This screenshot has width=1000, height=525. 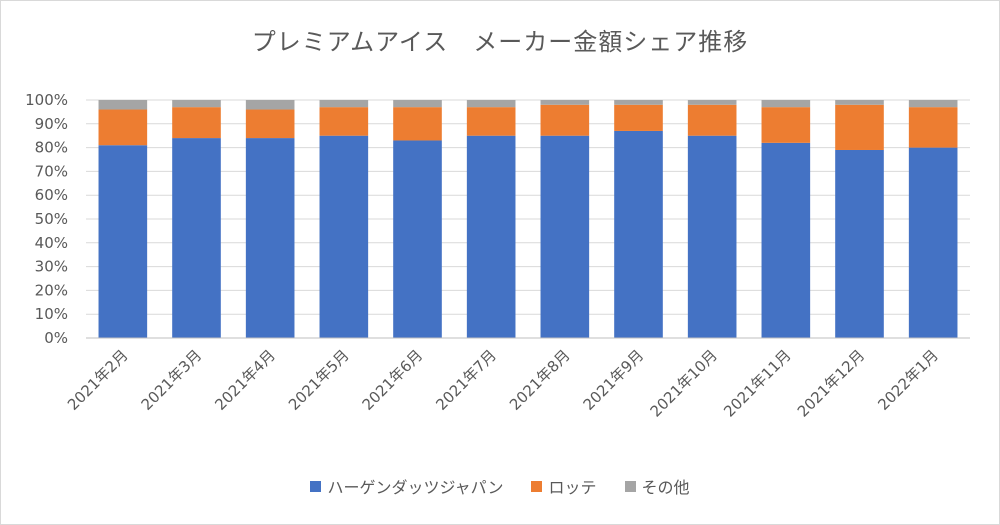 What do you see at coordinates (908, 380) in the screenshot?
I see `x-tick-label: 2022年1月` at bounding box center [908, 380].